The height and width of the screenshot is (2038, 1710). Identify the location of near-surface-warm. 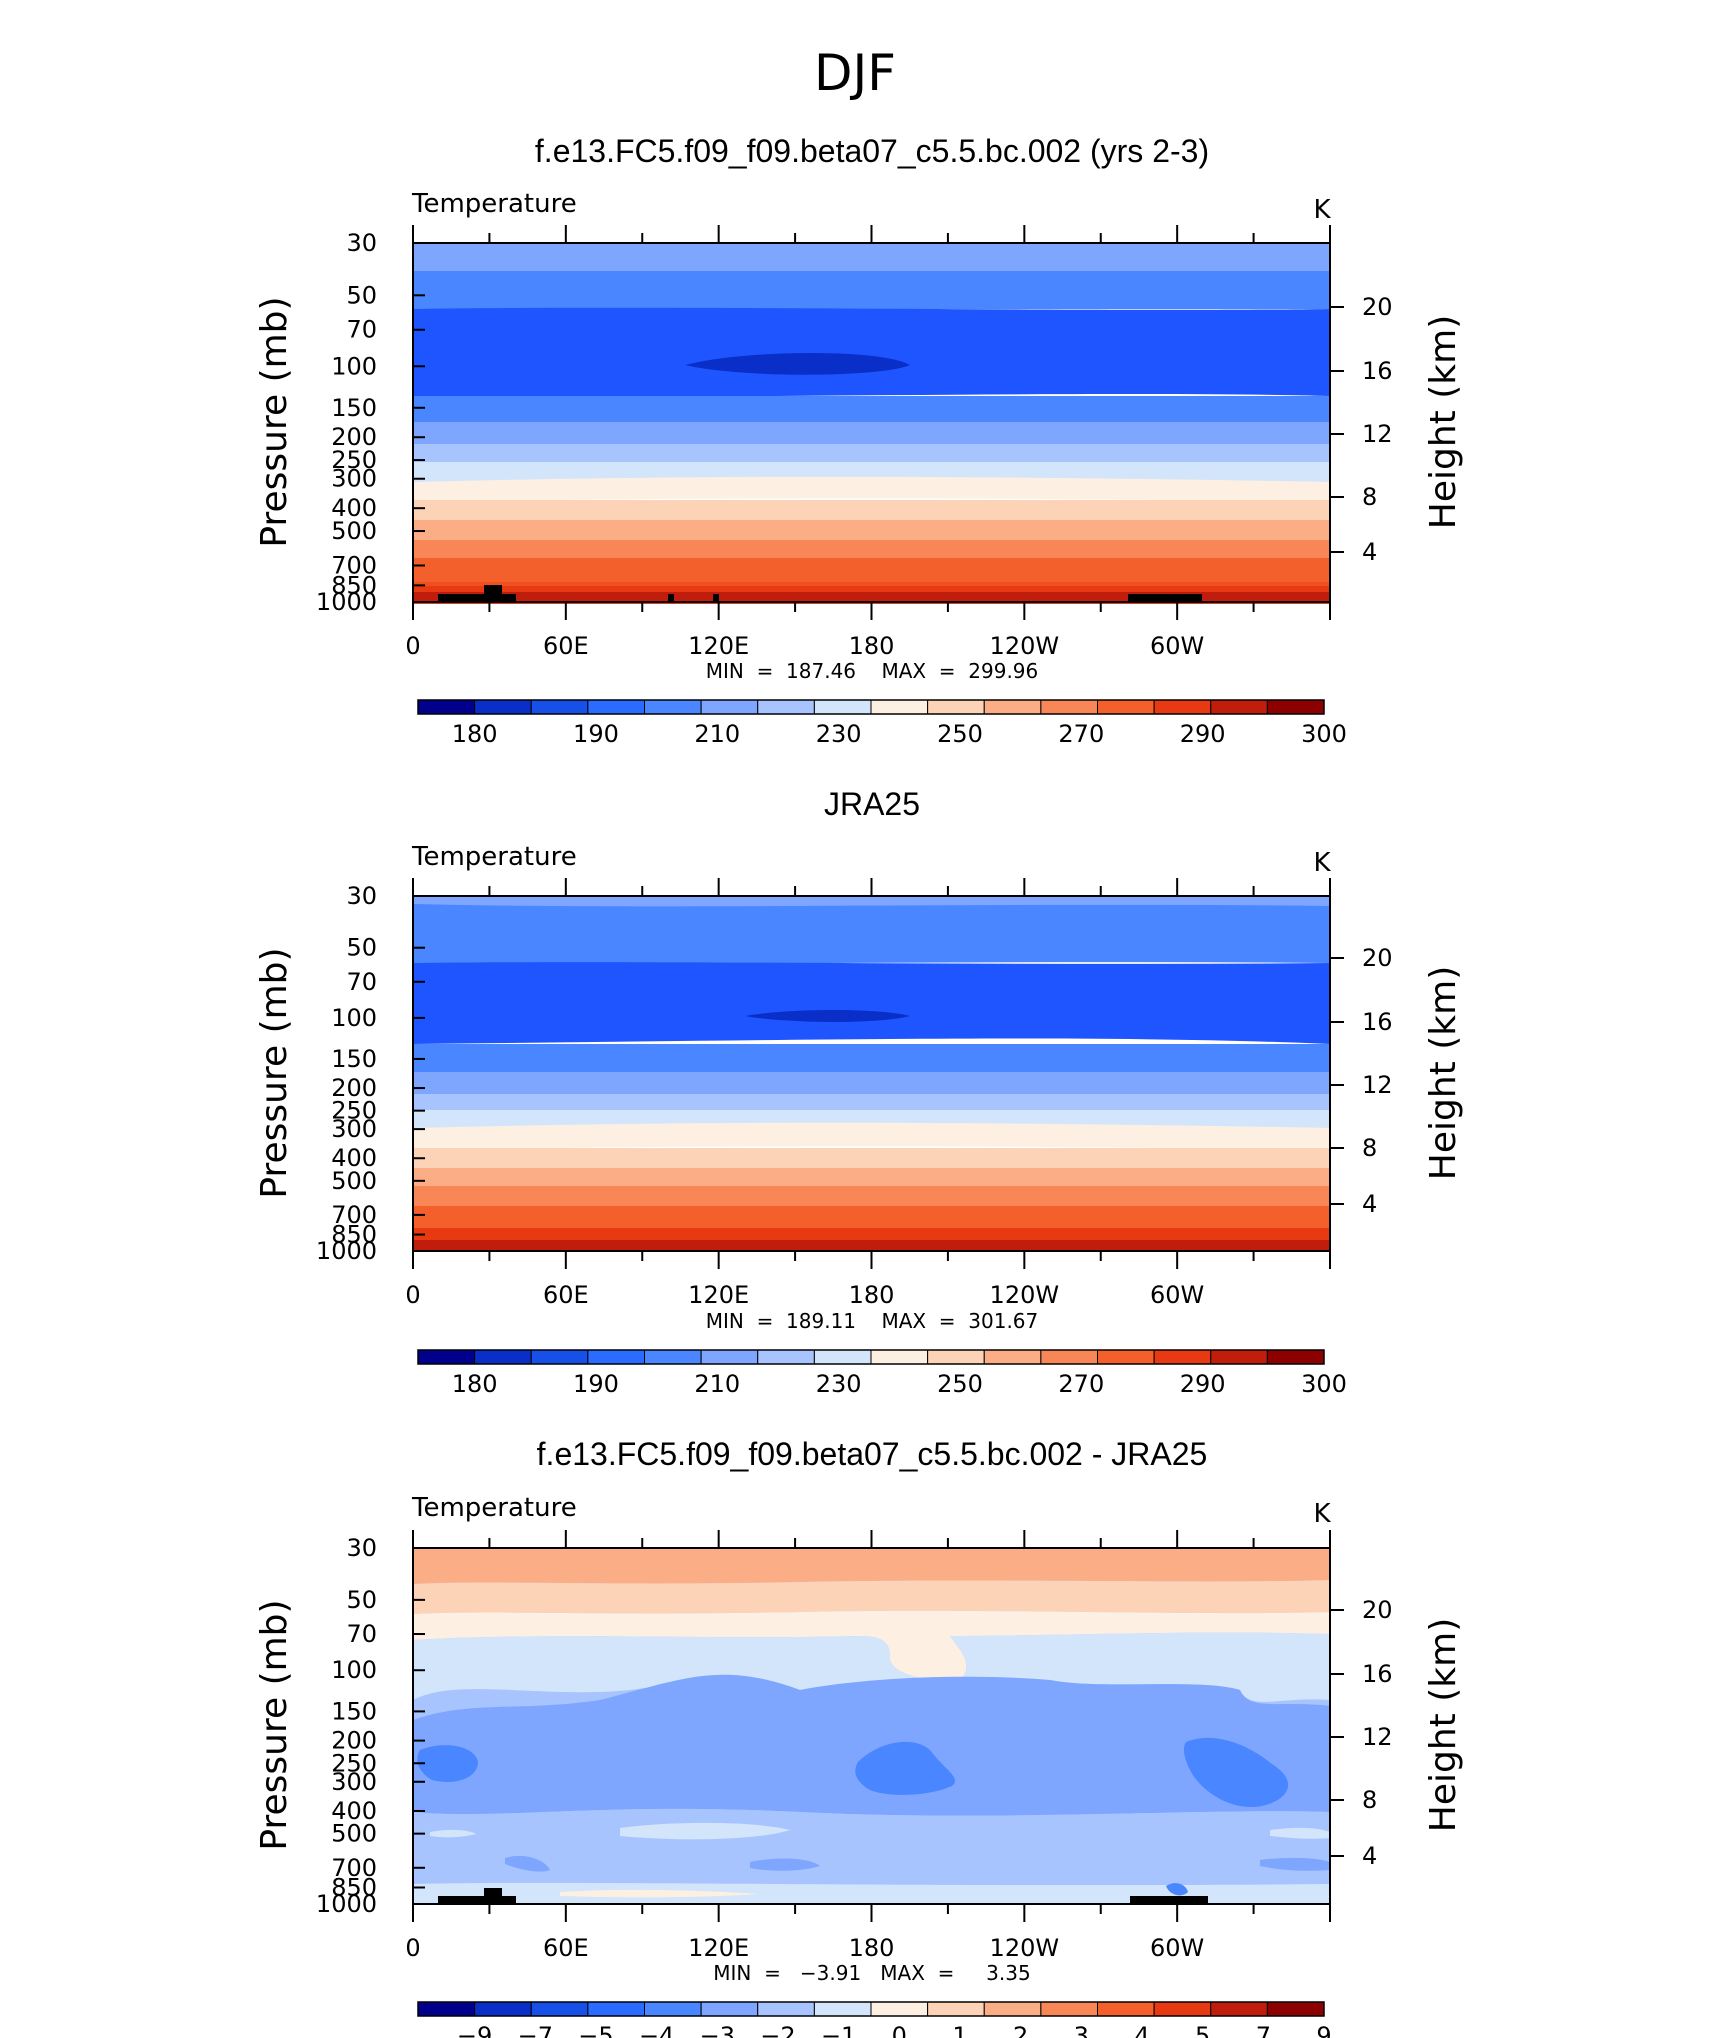
(660, 1893).